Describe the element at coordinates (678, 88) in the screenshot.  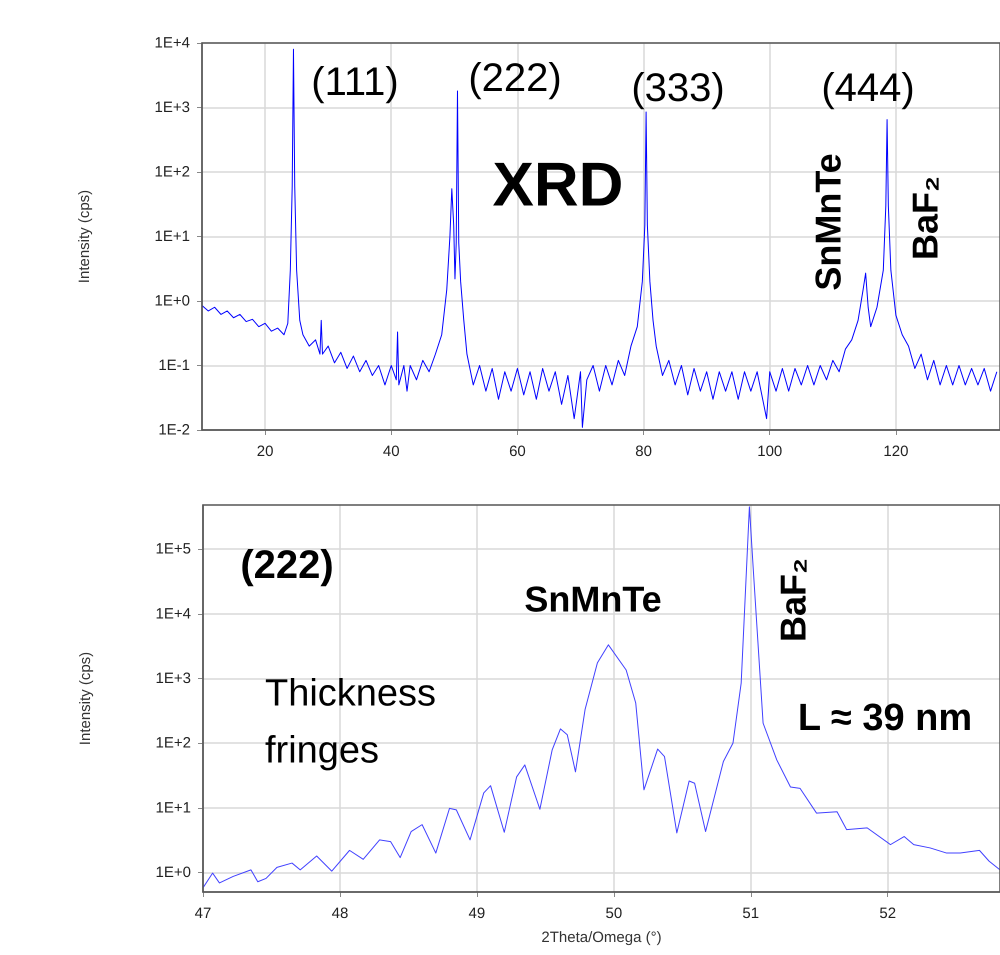
I see `annotation: (333)` at that location.